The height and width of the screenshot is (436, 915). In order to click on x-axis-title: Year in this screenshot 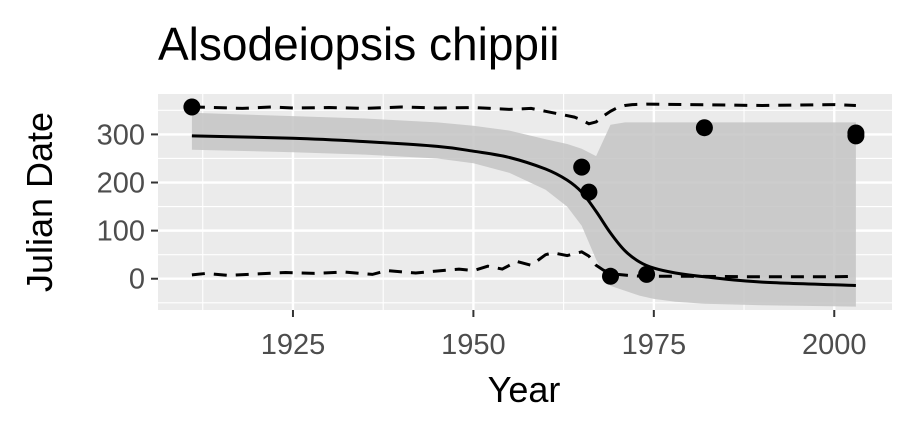, I will do `click(524, 389)`.